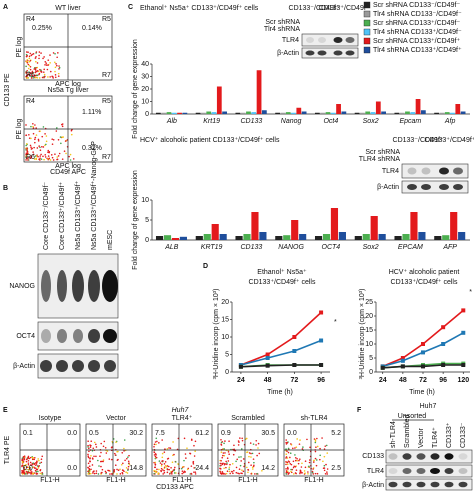 The height and width of the screenshot is (492, 474). Describe the element at coordinates (268, 433) in the screenshot. I see `quadrant-value: 30.5` at that location.